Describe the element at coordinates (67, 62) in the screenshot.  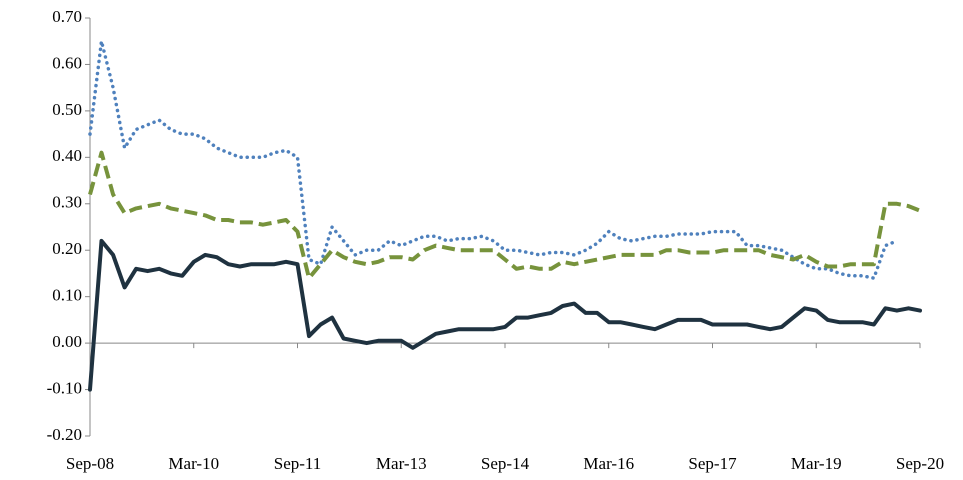
I see `y-tick-label: 0.60` at that location.